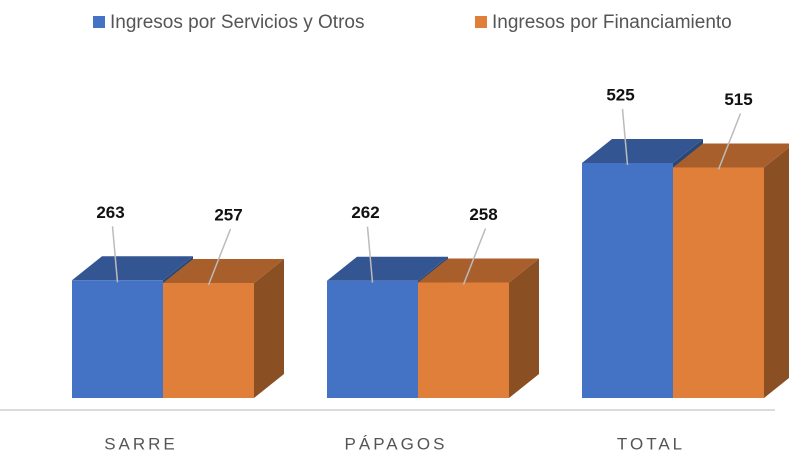  What do you see at coordinates (738, 99) in the screenshot?
I see `data-label: 515` at bounding box center [738, 99].